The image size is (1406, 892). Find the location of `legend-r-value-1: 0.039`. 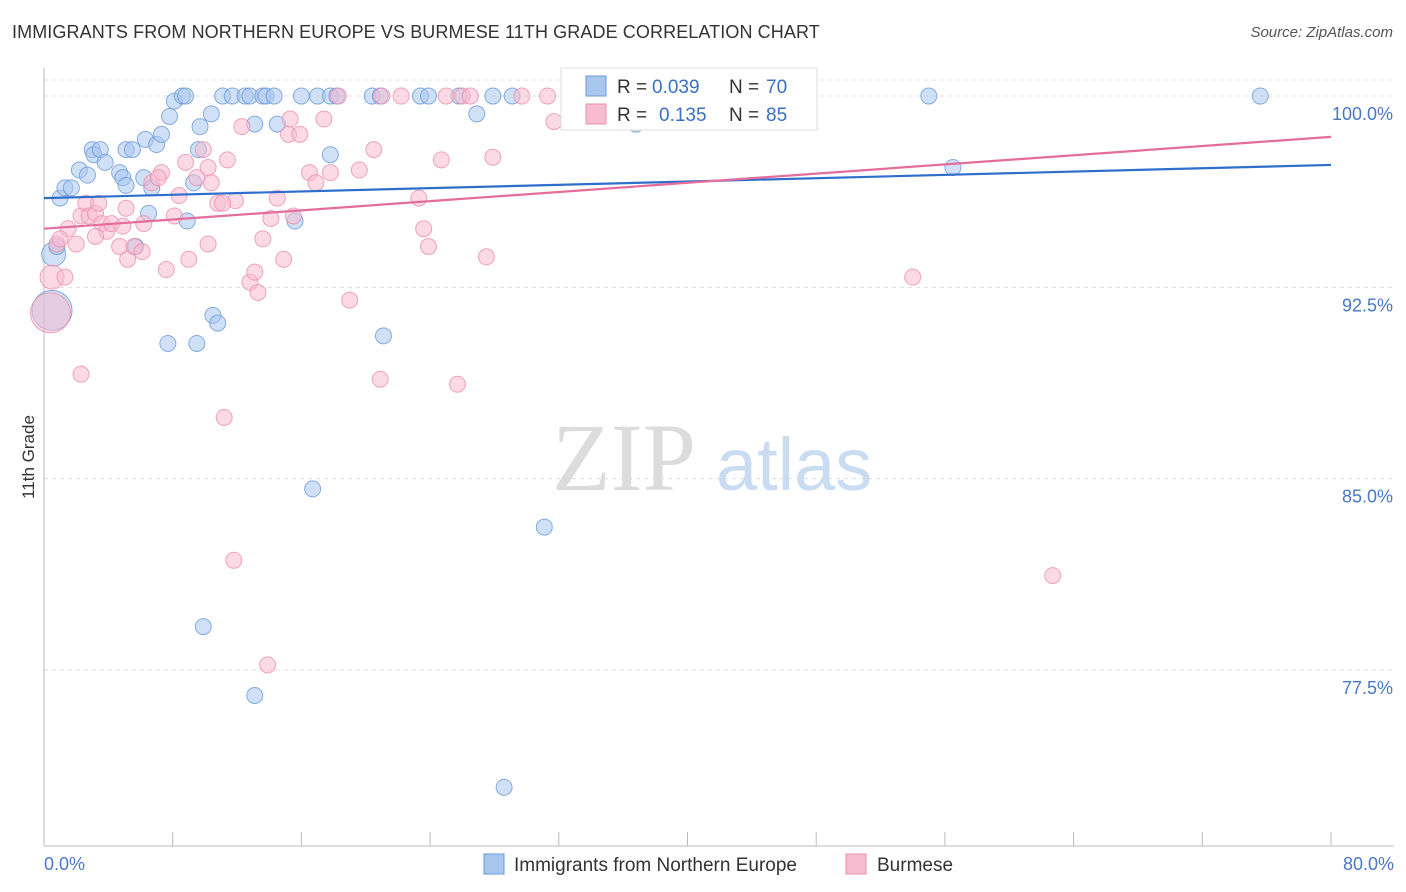

legend-r-value-1: 0.039 is located at coordinates (676, 87).